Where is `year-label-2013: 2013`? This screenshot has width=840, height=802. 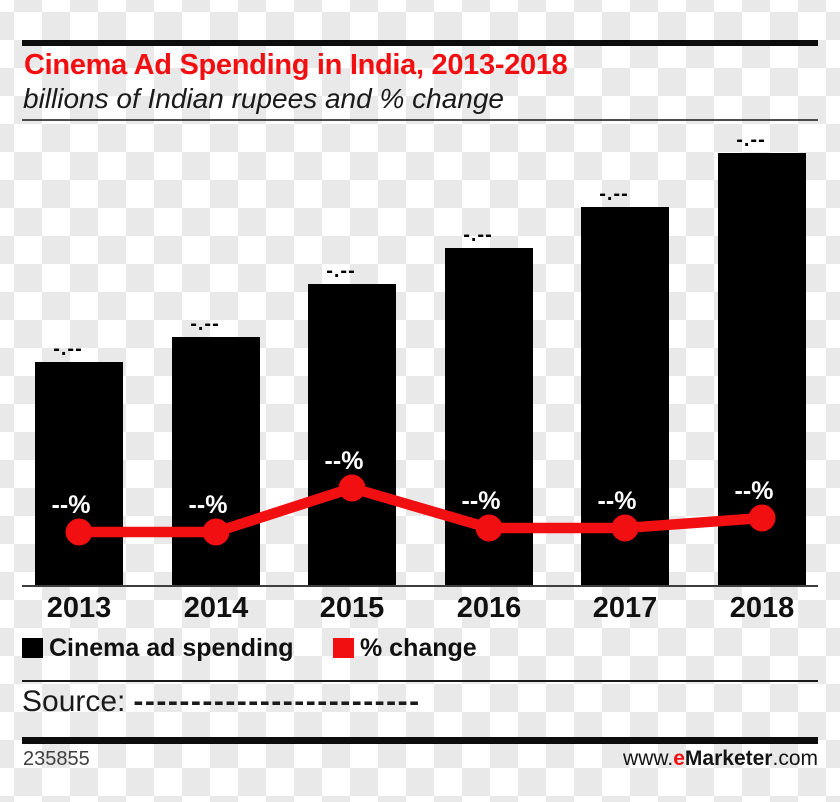 year-label-2013: 2013 is located at coordinates (79, 608).